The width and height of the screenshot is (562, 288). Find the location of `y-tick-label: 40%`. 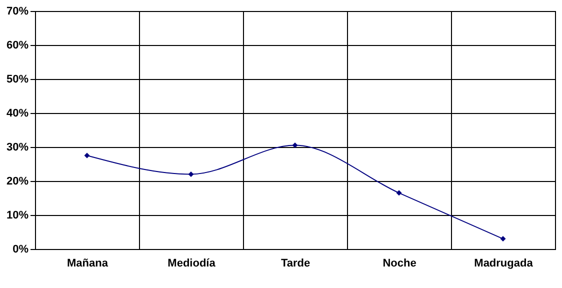

y-tick-label: 40% is located at coordinates (17, 114).